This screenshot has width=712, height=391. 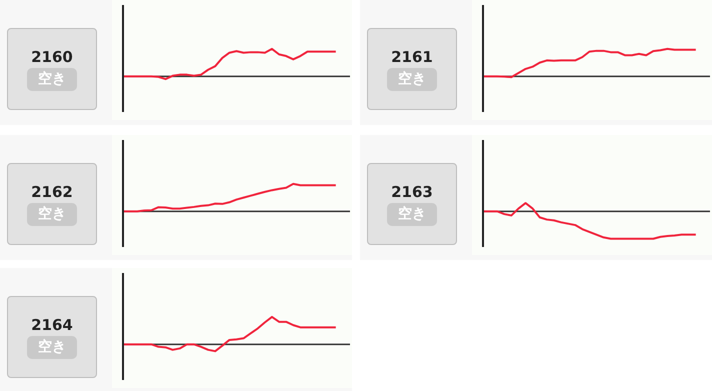 What do you see at coordinates (412, 57) in the screenshot?
I see `text: 2161` at bounding box center [412, 57].